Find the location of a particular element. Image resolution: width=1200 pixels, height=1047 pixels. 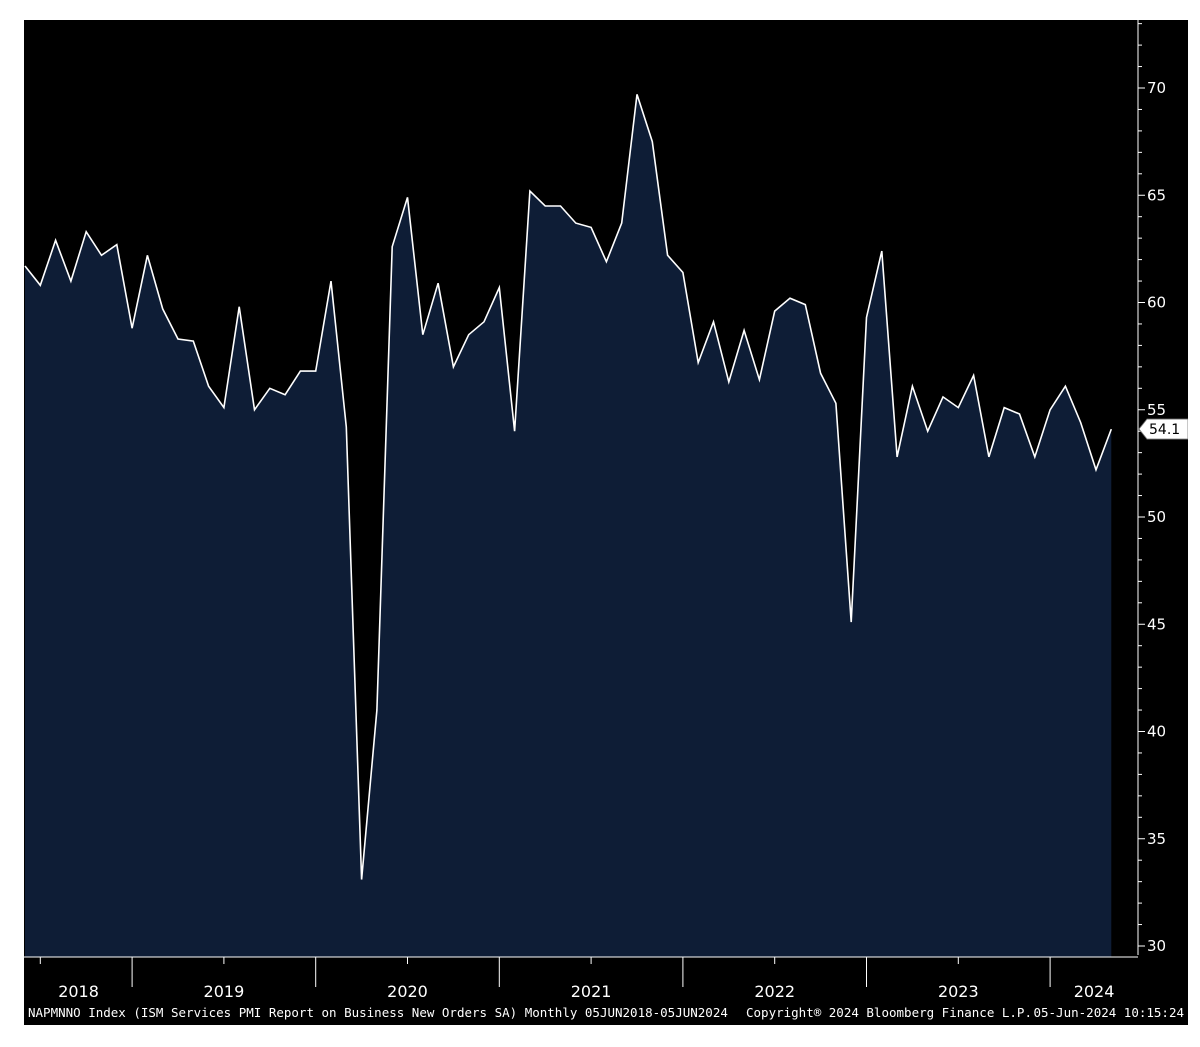

x-year-label: 2023 is located at coordinates (958, 991).